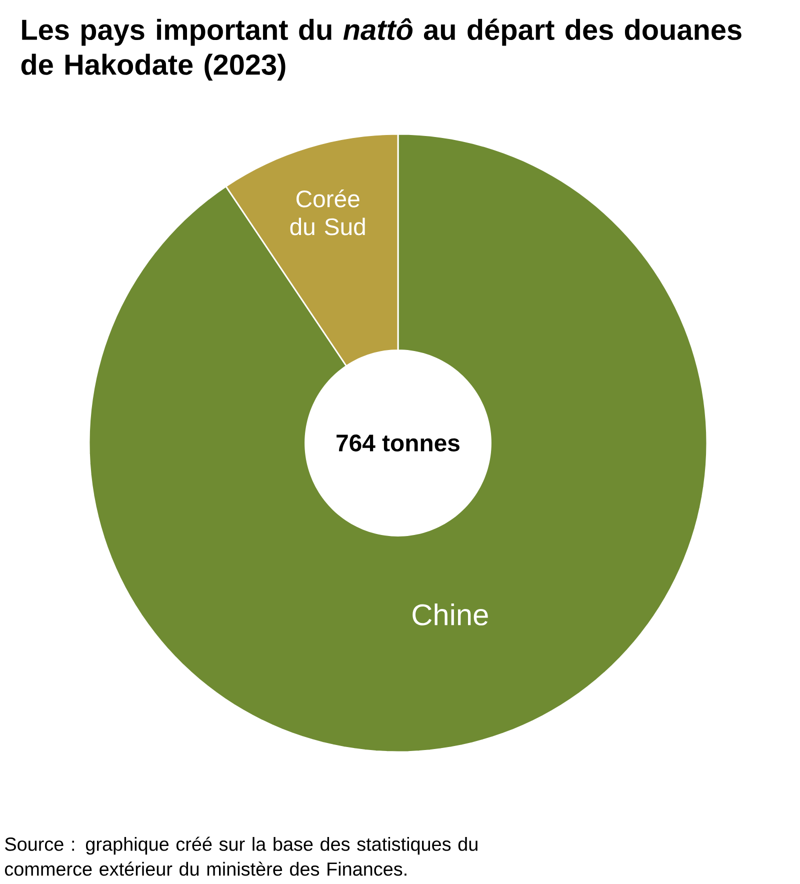 This screenshot has height=884, width=800. What do you see at coordinates (450, 614) in the screenshot?
I see `slice-label: Chine` at bounding box center [450, 614].